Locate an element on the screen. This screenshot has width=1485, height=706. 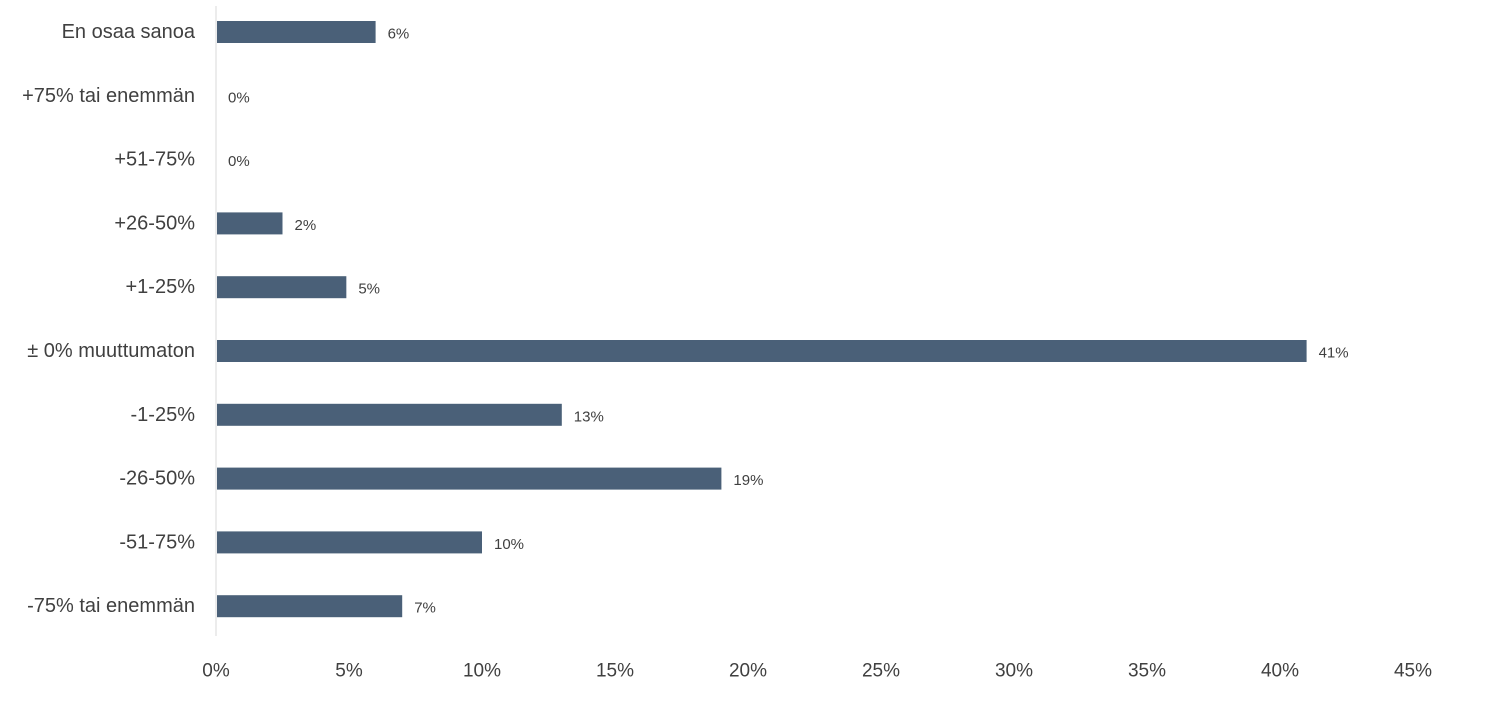
category-label: -51-75% is located at coordinates (157, 542).